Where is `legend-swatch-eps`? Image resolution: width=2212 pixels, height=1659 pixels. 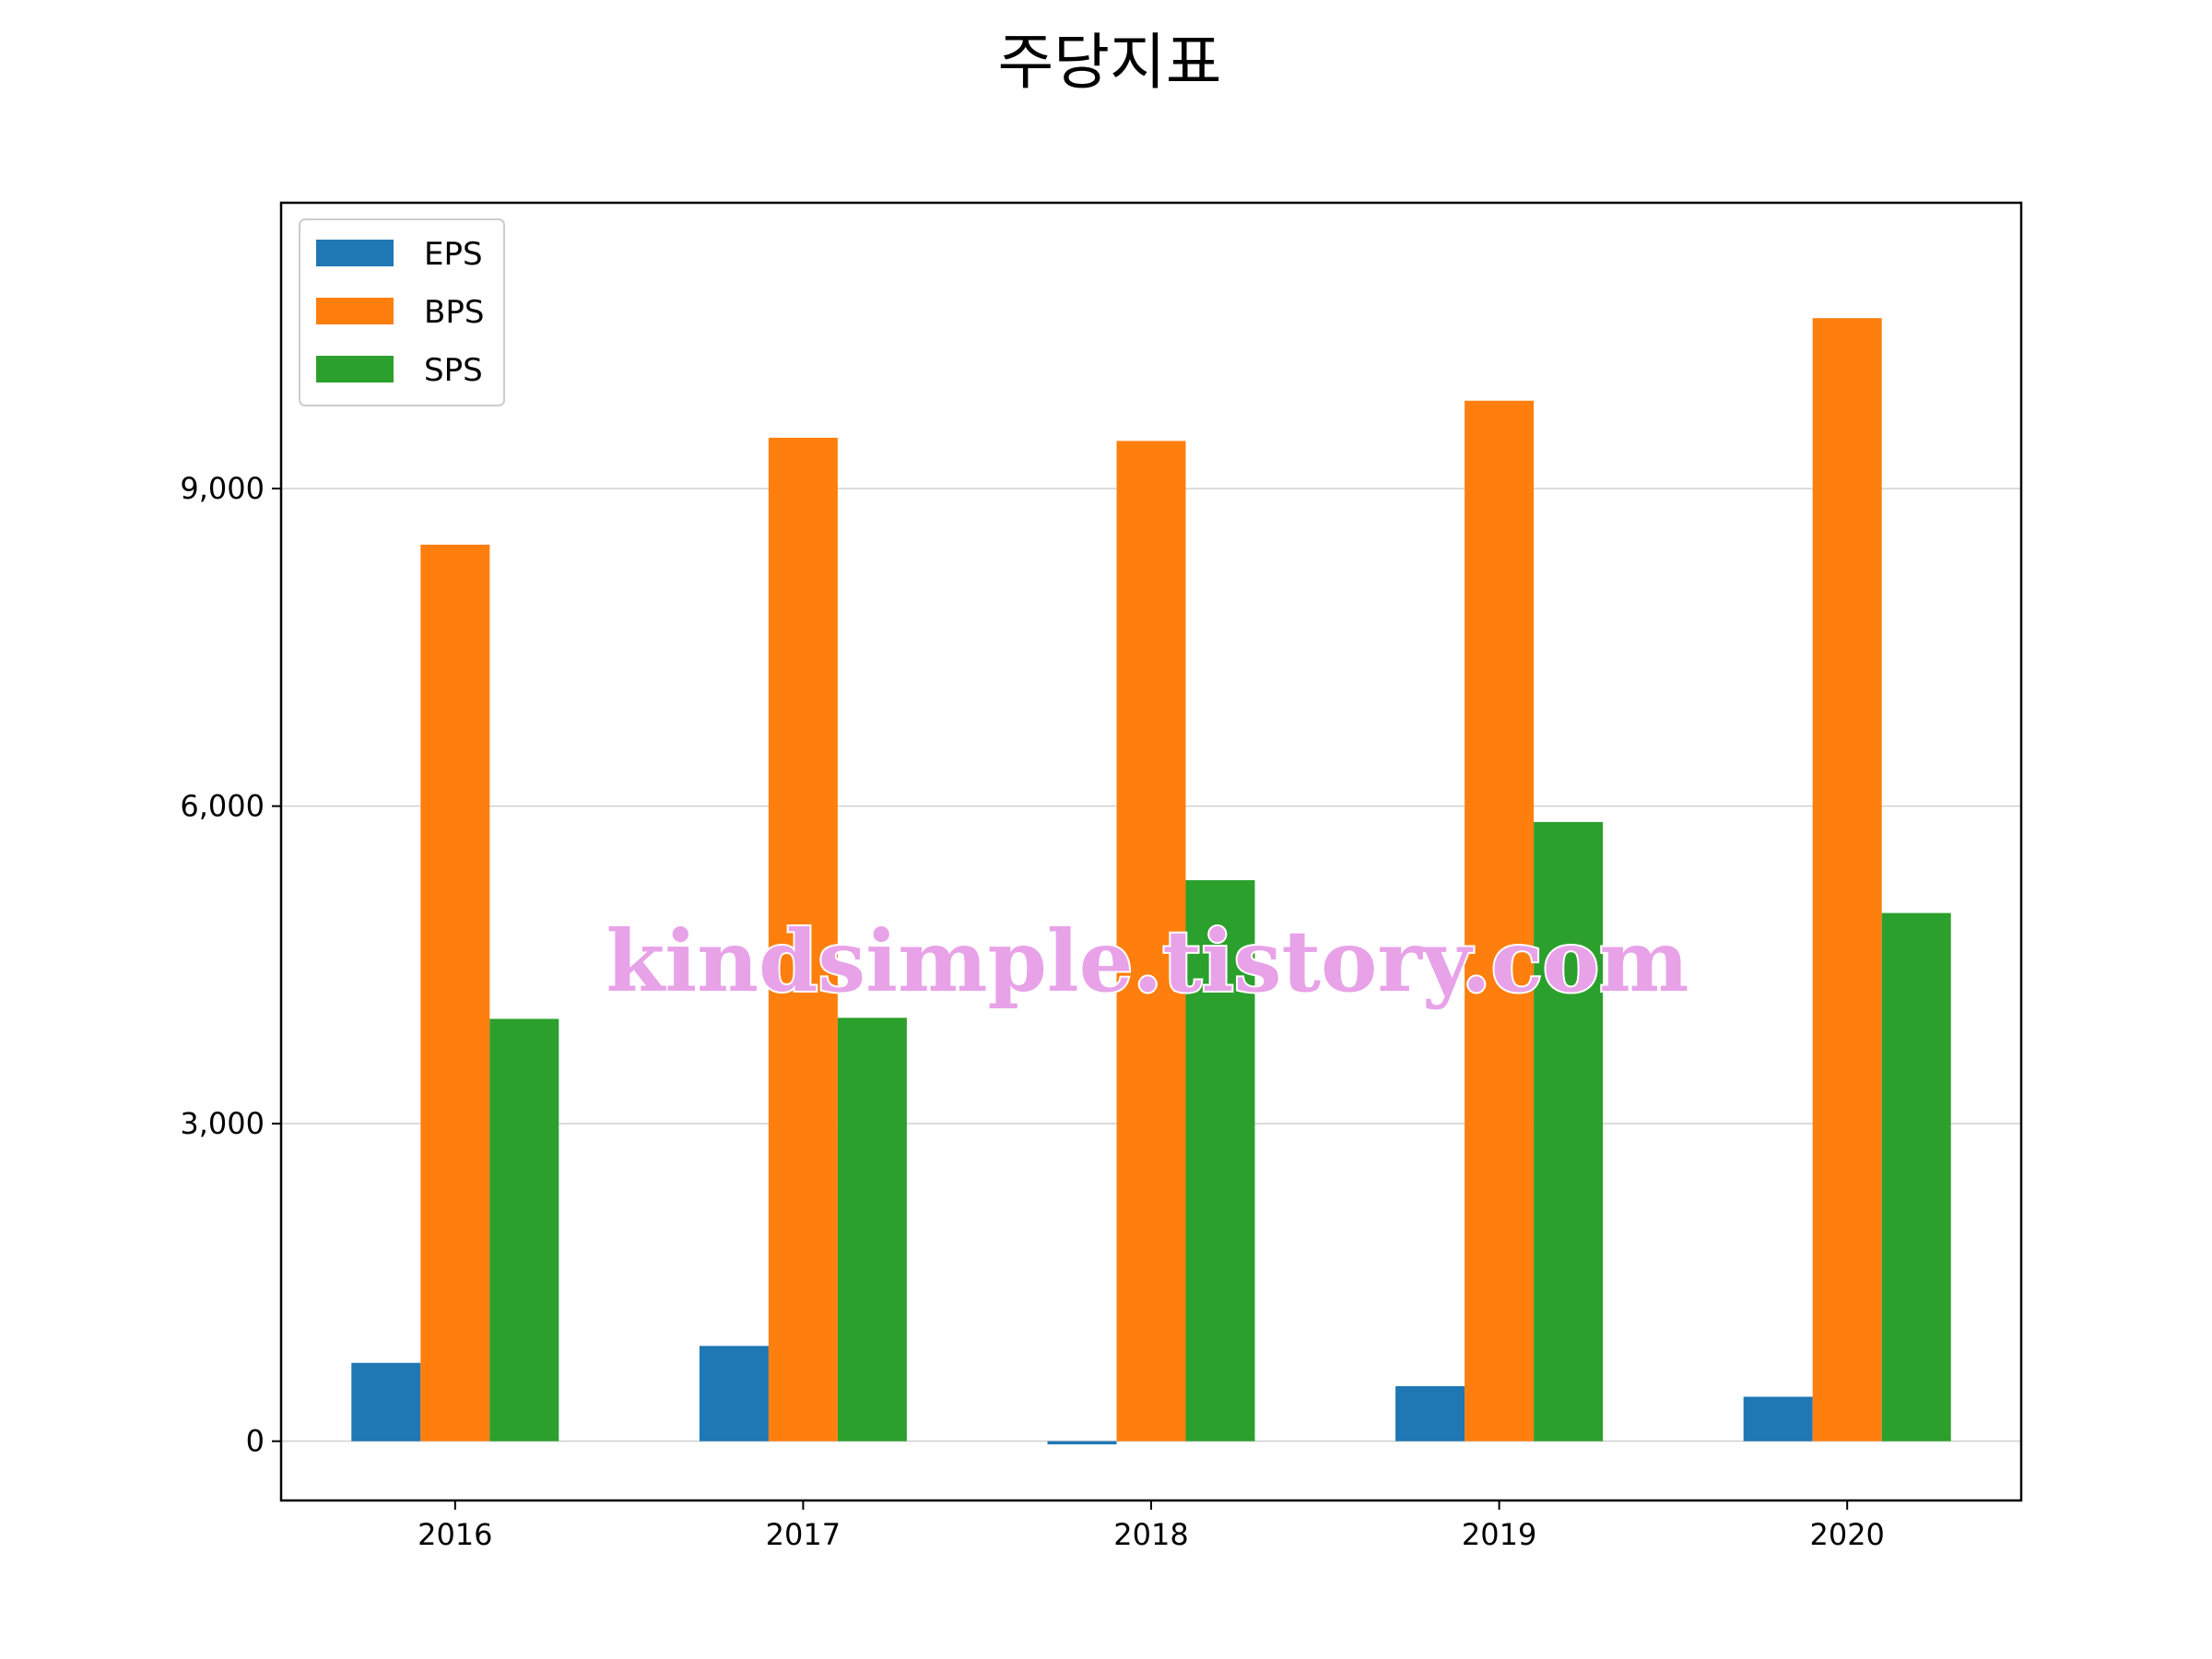
legend-swatch-eps is located at coordinates (355, 253).